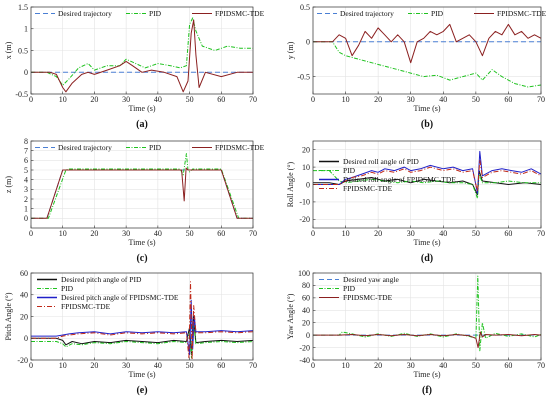 This screenshot has width=550, height=406. What do you see at coordinates (427, 124) in the screenshot?
I see `panel-caption: (b)` at bounding box center [427, 124].